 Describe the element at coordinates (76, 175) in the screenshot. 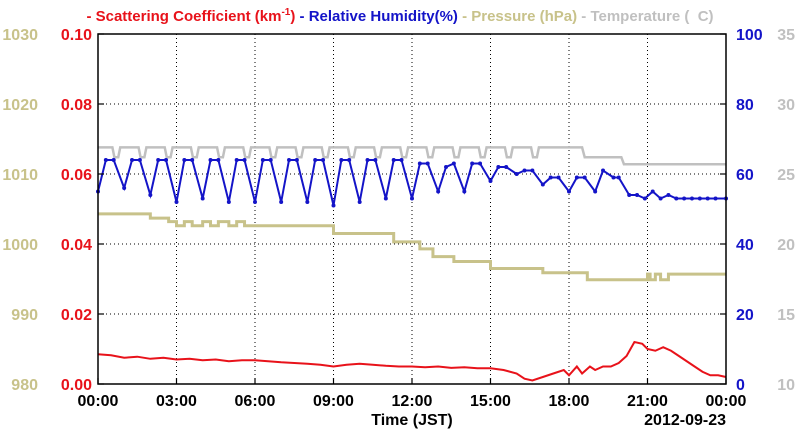

I see `scattering-tick-label: 0.06` at that location.